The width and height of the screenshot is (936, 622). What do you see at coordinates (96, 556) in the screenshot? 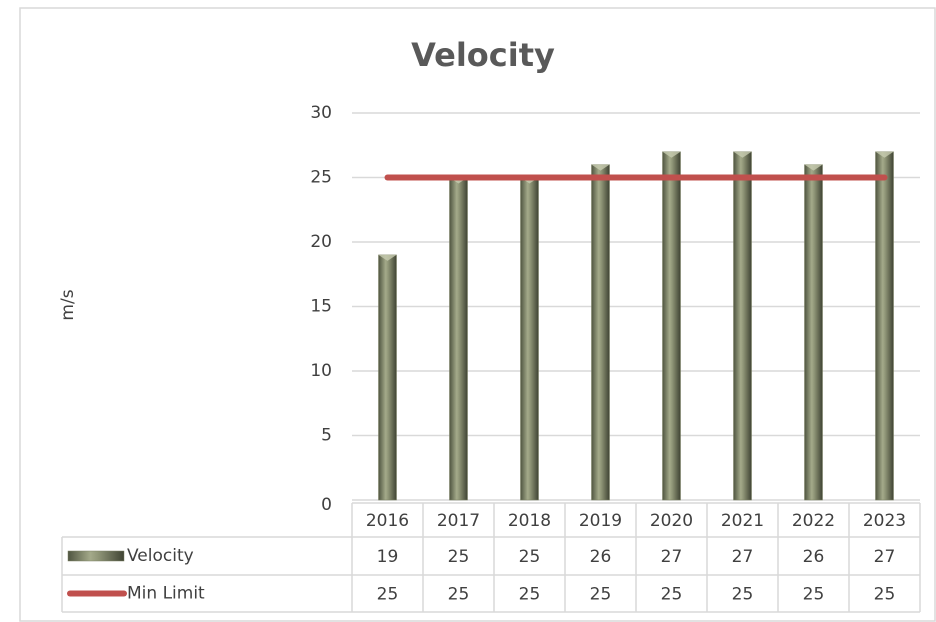
I see `legend-key` at bounding box center [96, 556].